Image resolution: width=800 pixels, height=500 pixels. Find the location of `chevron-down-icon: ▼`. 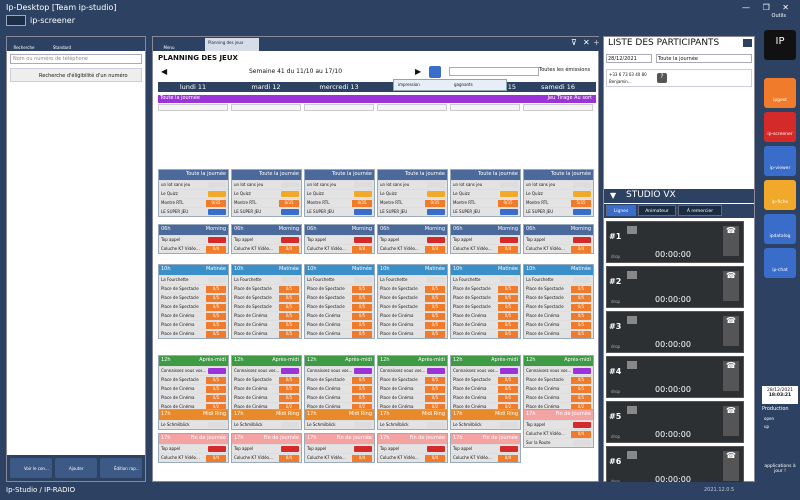

chevron-down-icon: ▼ is located at coordinates (613, 195).